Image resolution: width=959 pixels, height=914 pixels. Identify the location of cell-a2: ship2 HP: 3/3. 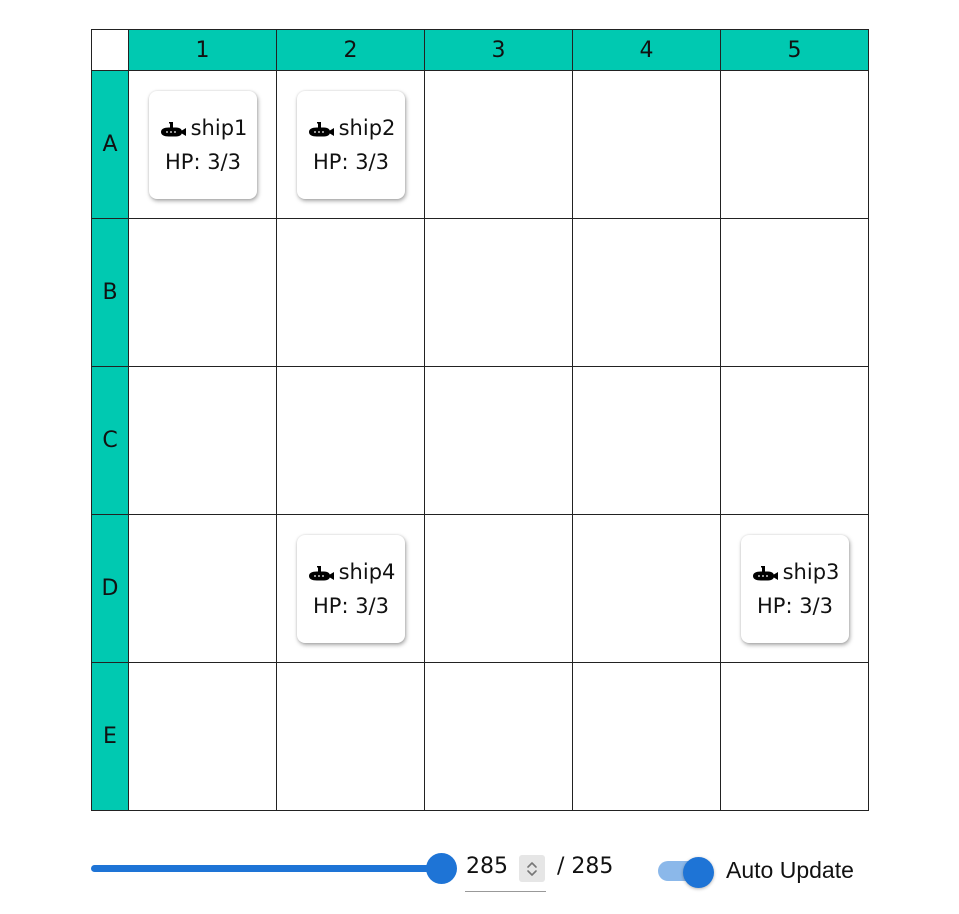
(350, 144).